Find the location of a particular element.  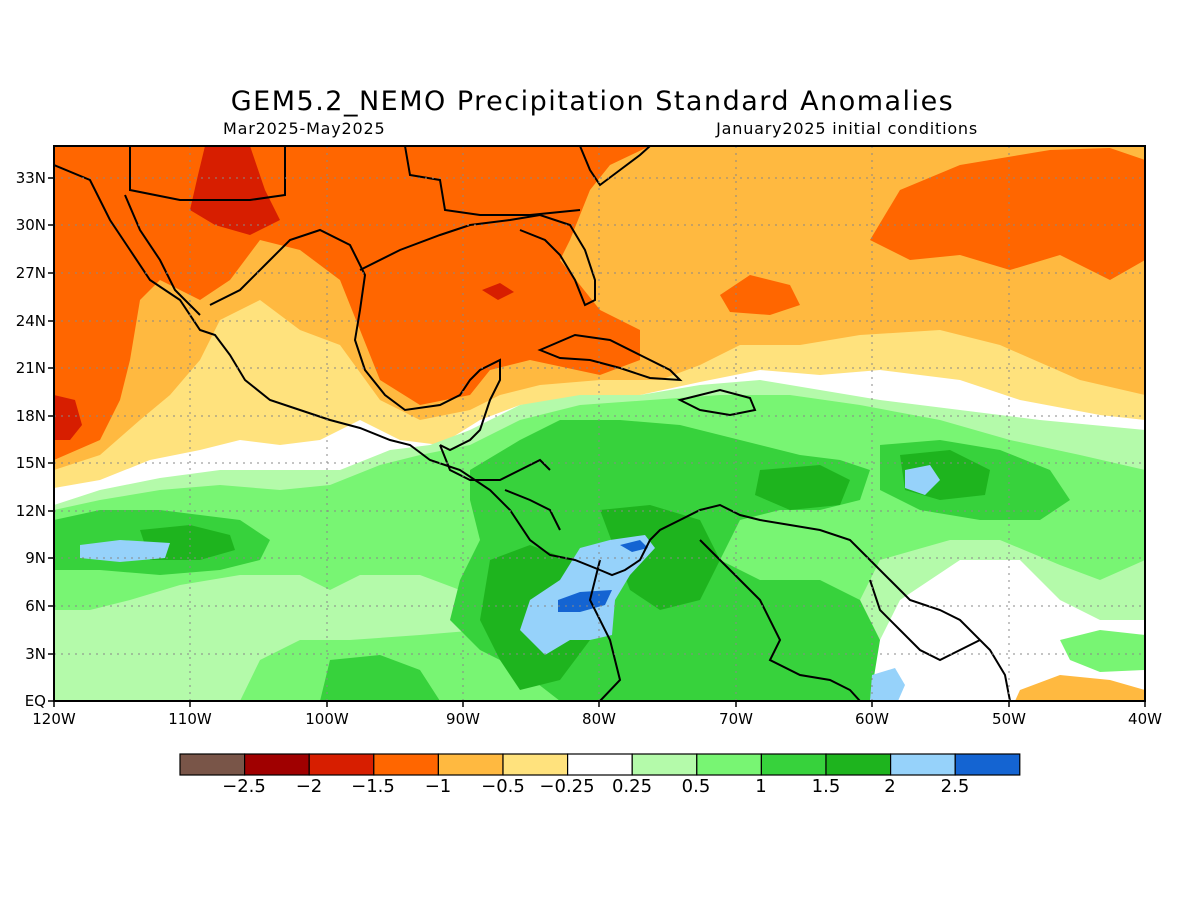

lat-label: 6N is located at coordinates (35, 606).